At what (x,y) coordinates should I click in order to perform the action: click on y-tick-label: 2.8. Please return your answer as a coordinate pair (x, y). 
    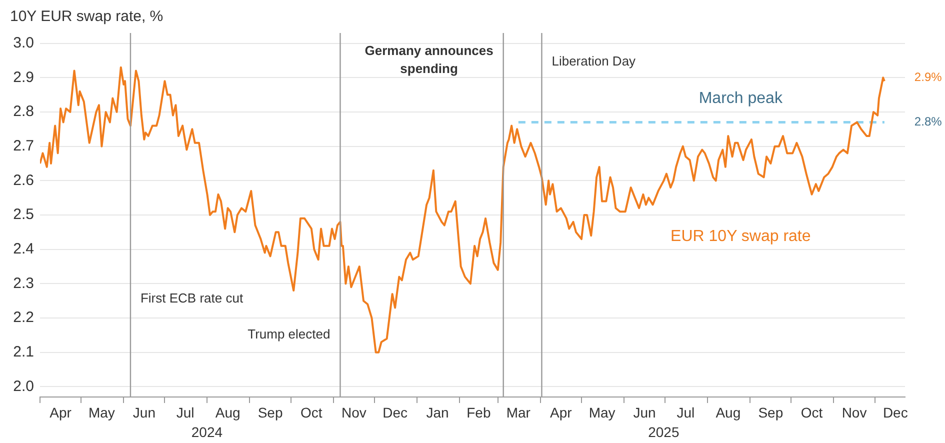
    Looking at the image, I should click on (23, 111).